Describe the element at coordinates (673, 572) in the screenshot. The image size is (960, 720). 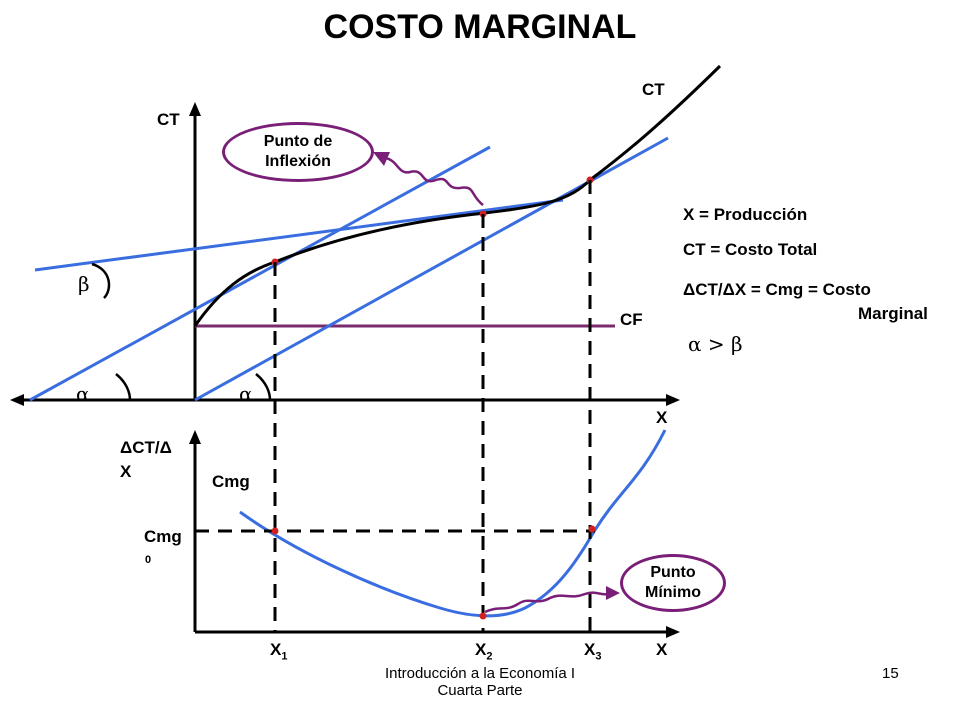
I see `minimum-bubble-line1: Punto` at that location.